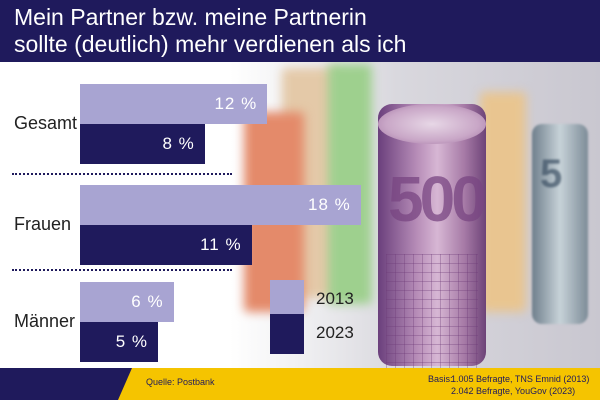  I want to click on data-label-gesamt-2013: 12 %, so click(236, 103).